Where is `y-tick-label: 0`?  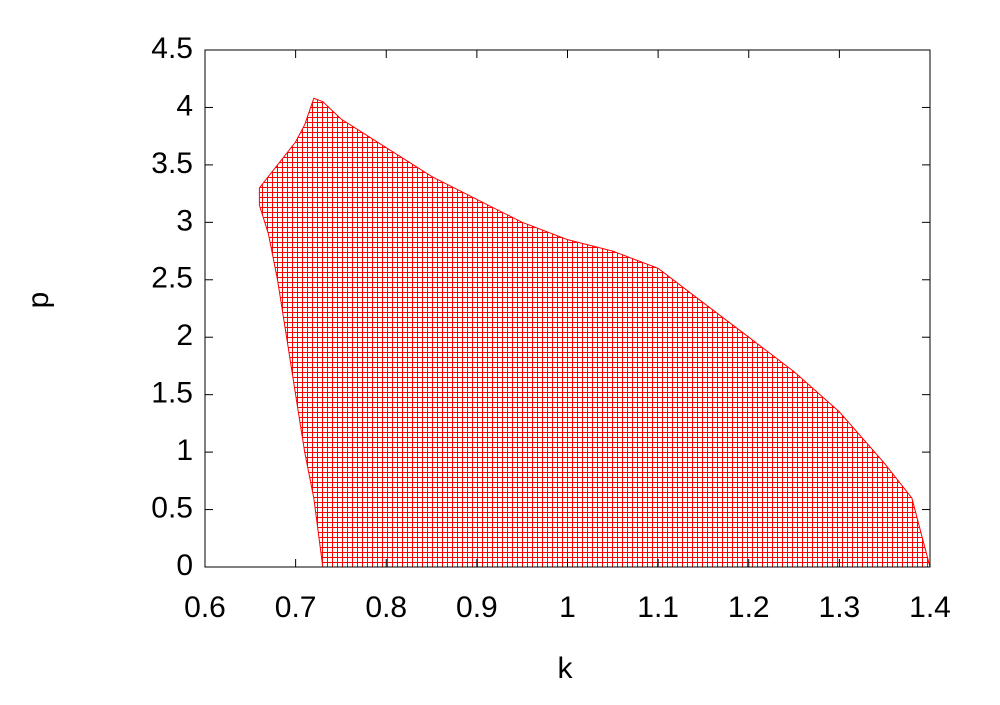 y-tick-label: 0 is located at coordinates (184, 565).